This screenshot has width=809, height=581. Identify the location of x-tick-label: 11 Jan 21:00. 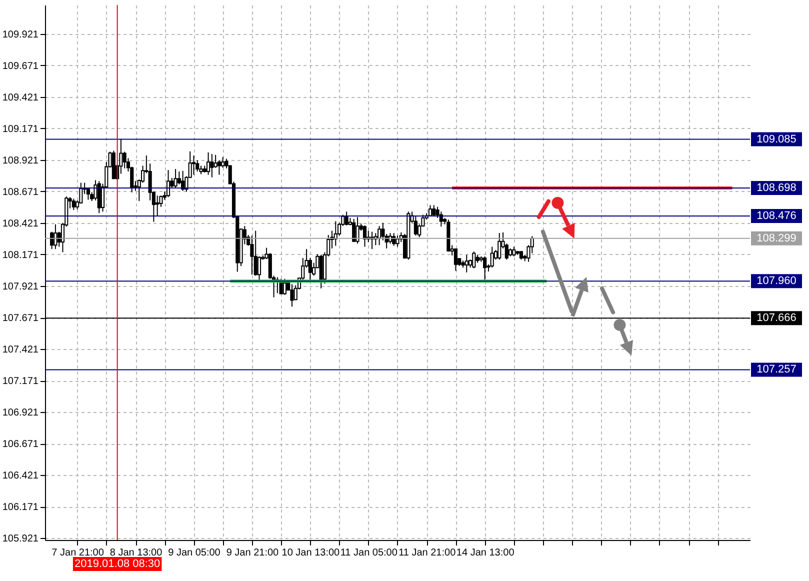
(427, 553).